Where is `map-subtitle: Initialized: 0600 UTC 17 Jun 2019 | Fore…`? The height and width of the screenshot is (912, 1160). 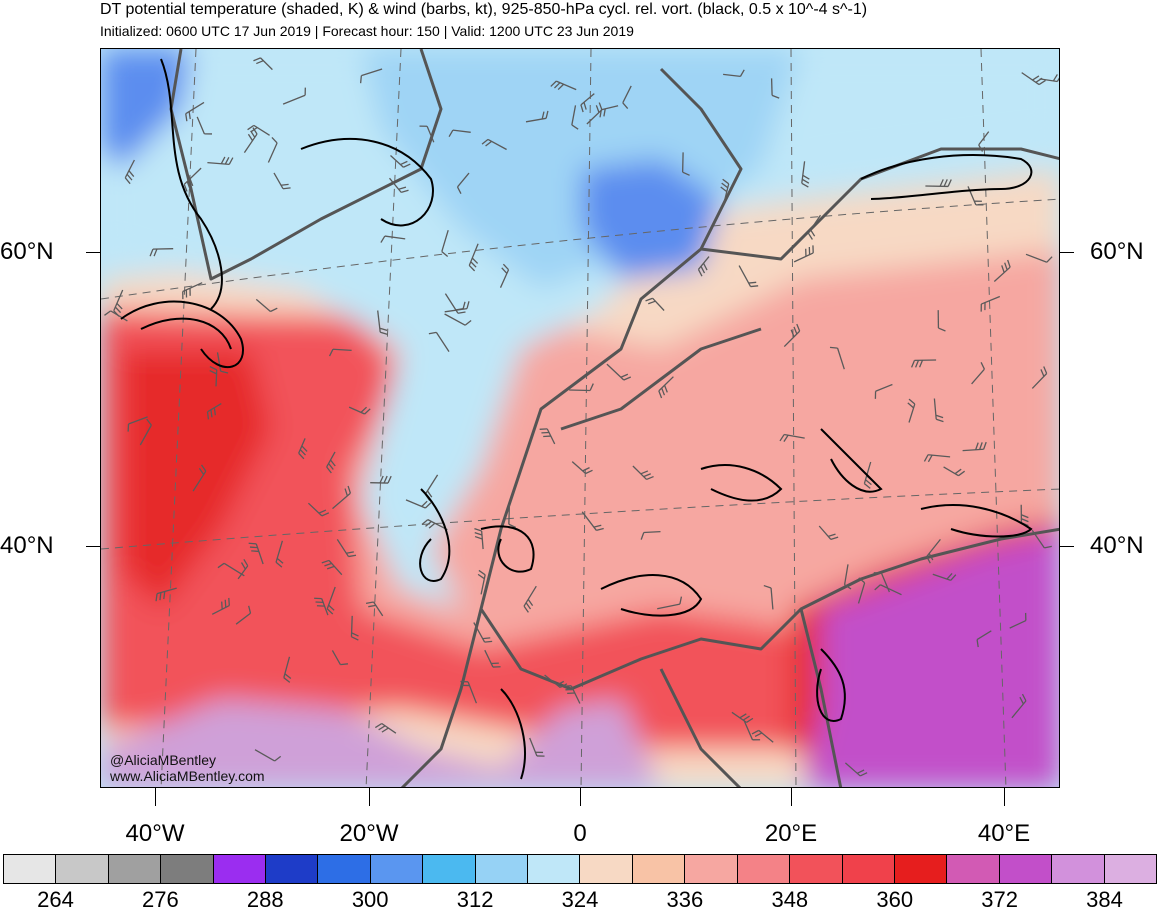 map-subtitle: Initialized: 0600 UTC 17 Jun 2019 | Fore… is located at coordinates (367, 31).